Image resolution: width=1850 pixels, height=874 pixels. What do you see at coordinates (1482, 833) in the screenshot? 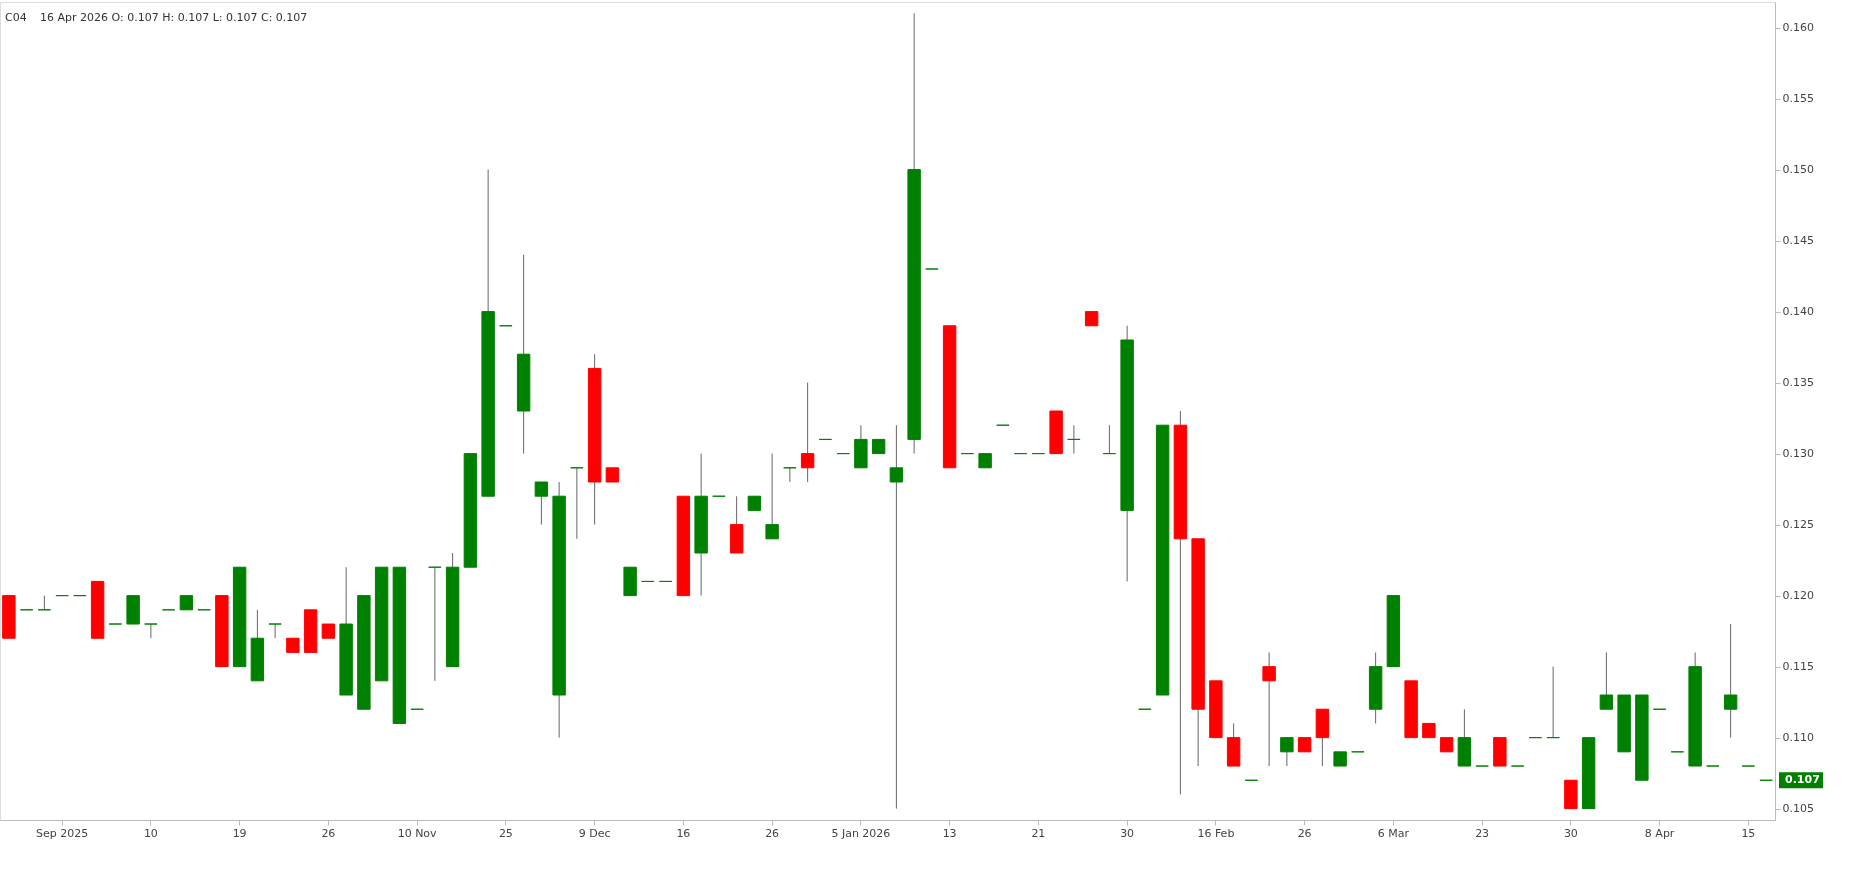
I see `x-tick-label: 23` at bounding box center [1482, 833].